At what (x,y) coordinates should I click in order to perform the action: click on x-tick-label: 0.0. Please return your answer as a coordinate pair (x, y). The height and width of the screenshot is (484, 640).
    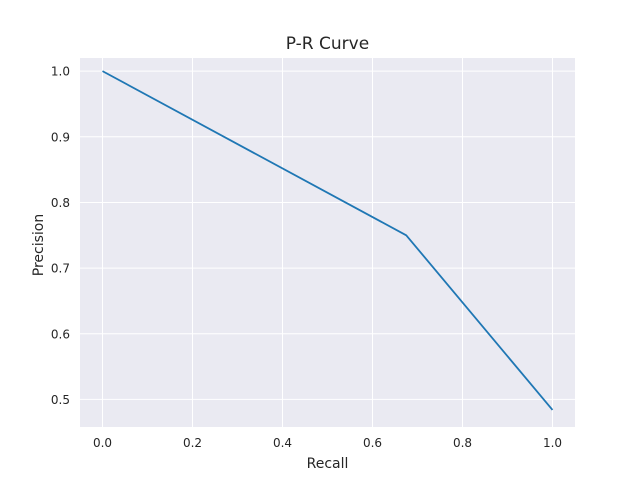
    Looking at the image, I should click on (102, 443).